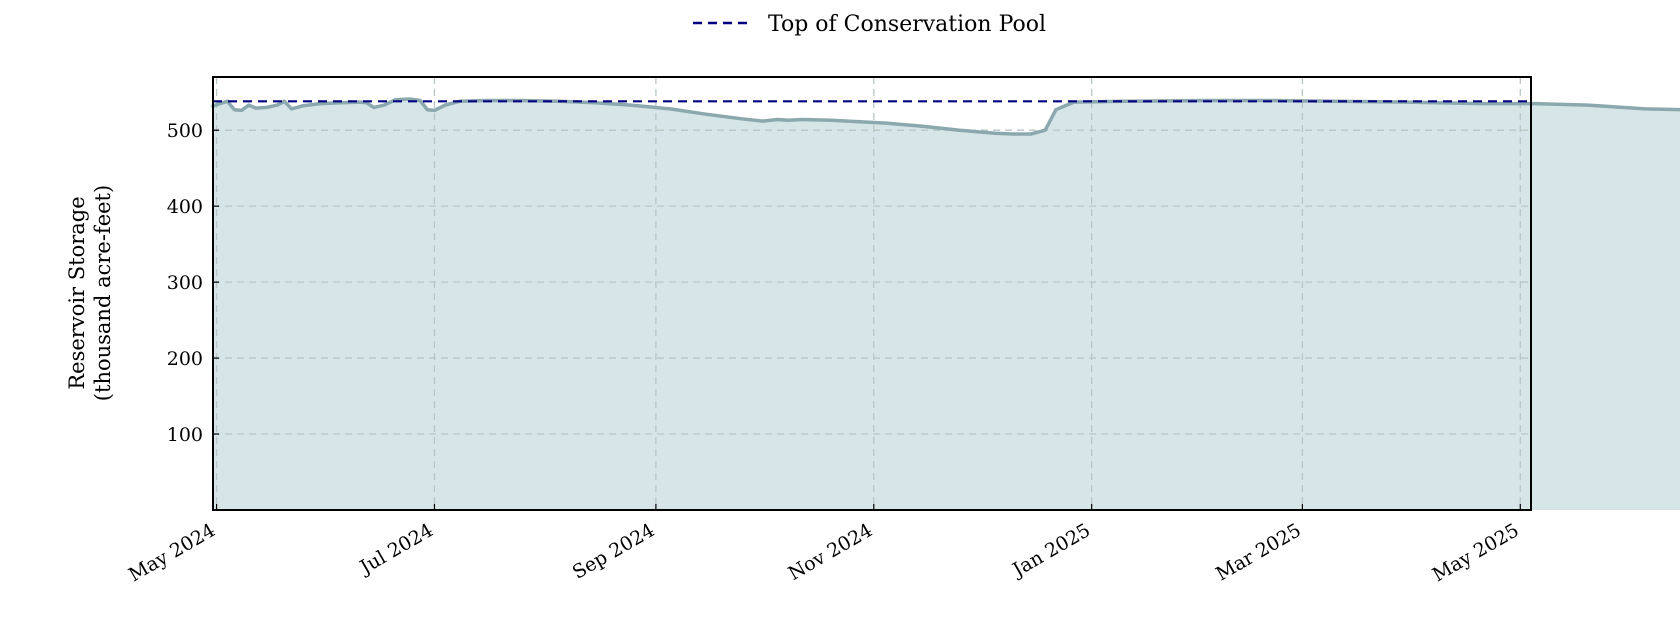 The width and height of the screenshot is (1680, 630). I want to click on y-axis: 100 200 300 400 500, so click(193, 283).